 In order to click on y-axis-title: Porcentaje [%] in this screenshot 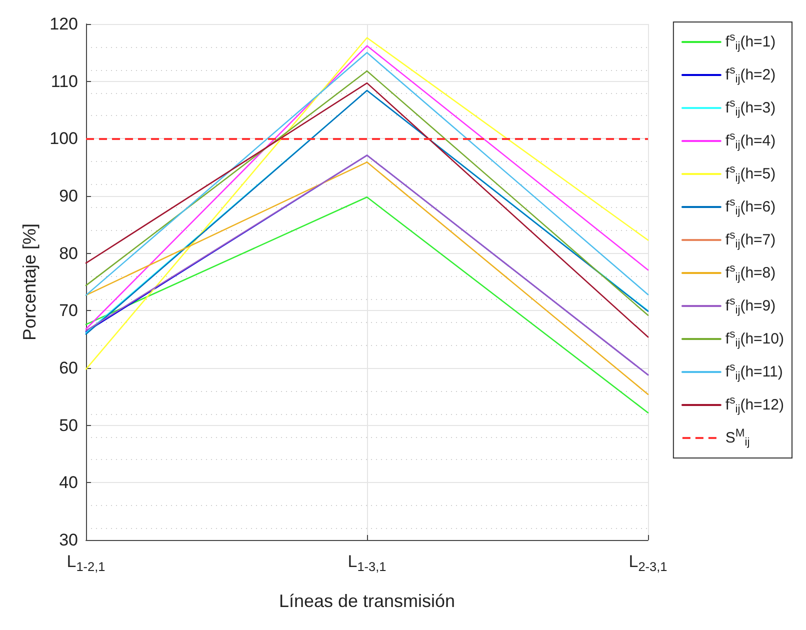, I will do `click(30, 282)`.